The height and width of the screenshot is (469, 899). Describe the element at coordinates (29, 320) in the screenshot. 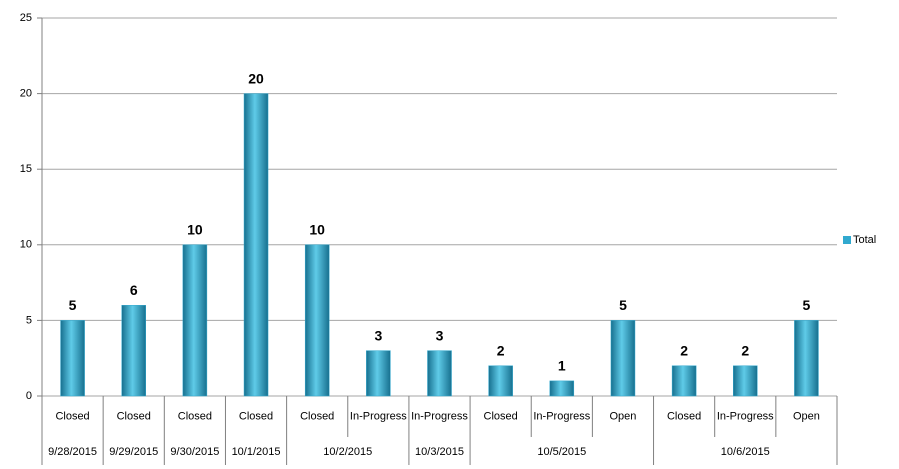

I see `y-tick-label: 5` at that location.